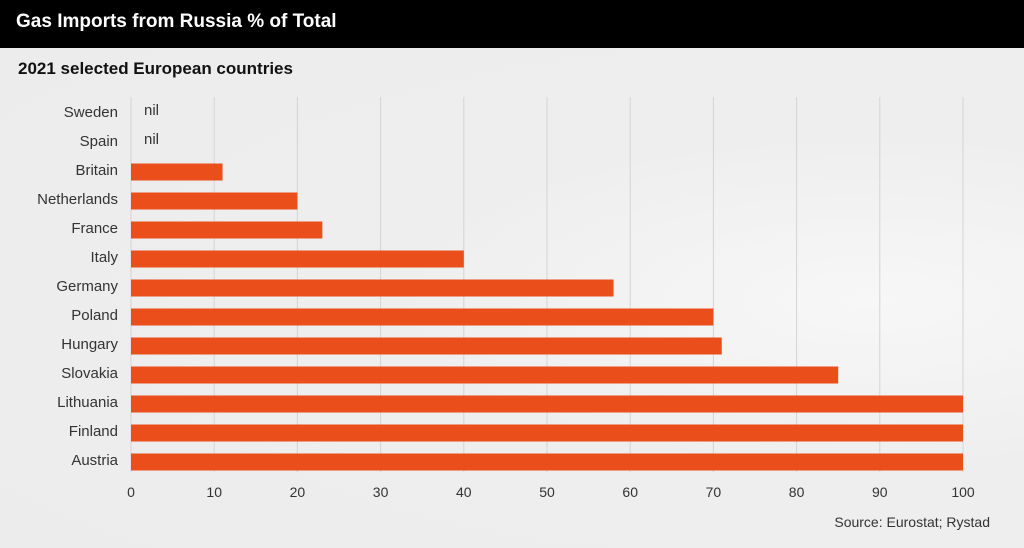 The height and width of the screenshot is (548, 1024). What do you see at coordinates (89, 373) in the screenshot?
I see `category-label: Slovakia` at bounding box center [89, 373].